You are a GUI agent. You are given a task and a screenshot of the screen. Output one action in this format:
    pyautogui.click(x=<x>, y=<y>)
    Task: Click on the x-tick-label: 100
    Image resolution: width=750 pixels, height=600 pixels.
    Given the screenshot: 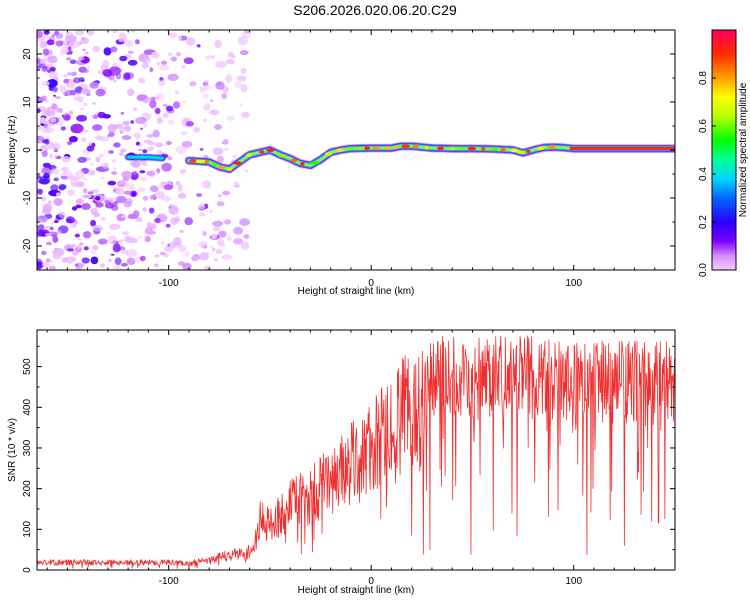 What is the action you would take?
    pyautogui.click(x=573, y=283)
    